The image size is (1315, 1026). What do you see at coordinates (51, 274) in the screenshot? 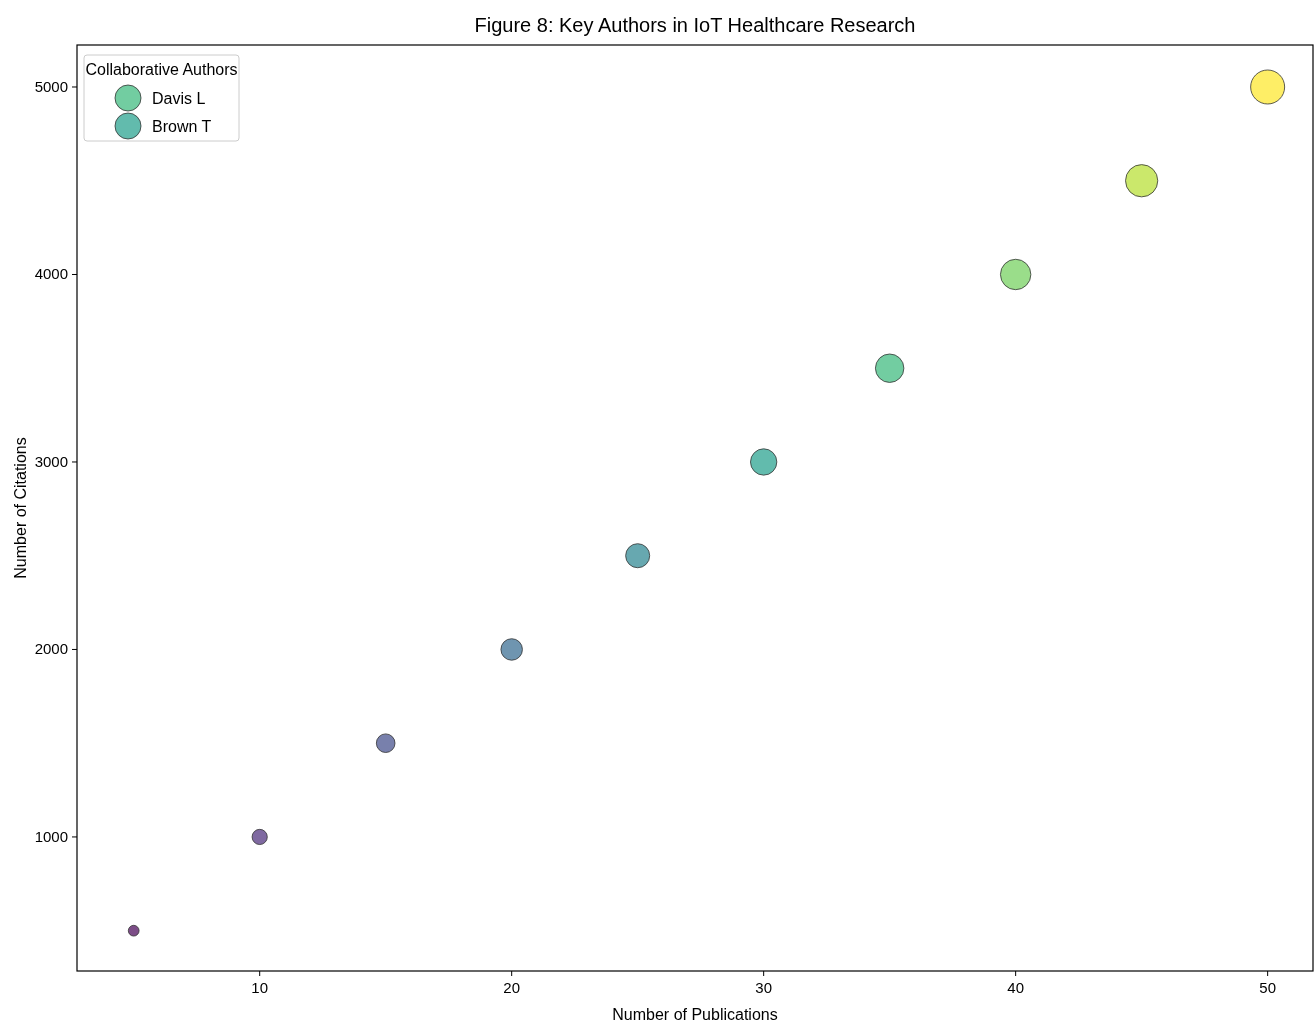
I see `y-tick-label: 4000` at bounding box center [51, 274].